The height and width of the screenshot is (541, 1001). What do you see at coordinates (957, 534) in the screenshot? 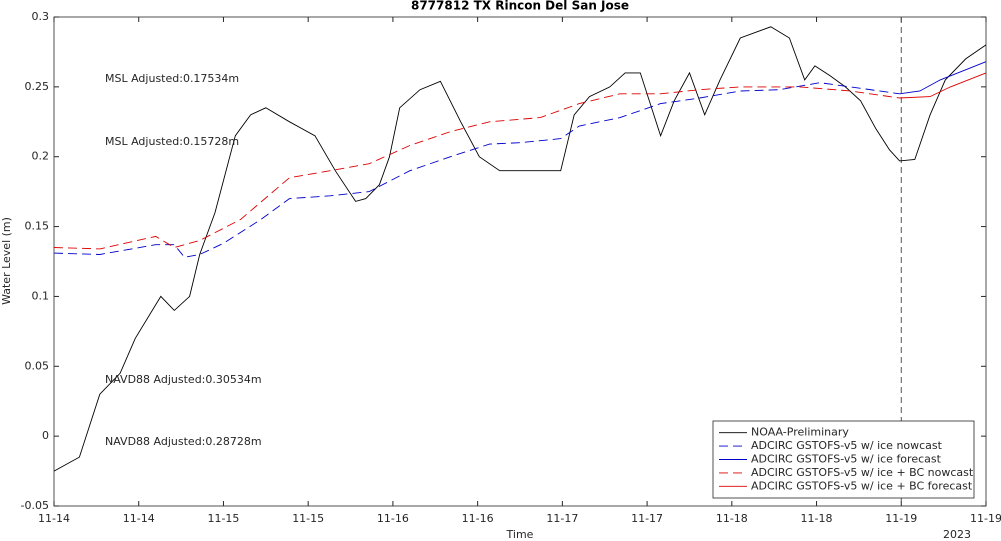
I see `x-axis-sublabel: 2023` at bounding box center [957, 534].